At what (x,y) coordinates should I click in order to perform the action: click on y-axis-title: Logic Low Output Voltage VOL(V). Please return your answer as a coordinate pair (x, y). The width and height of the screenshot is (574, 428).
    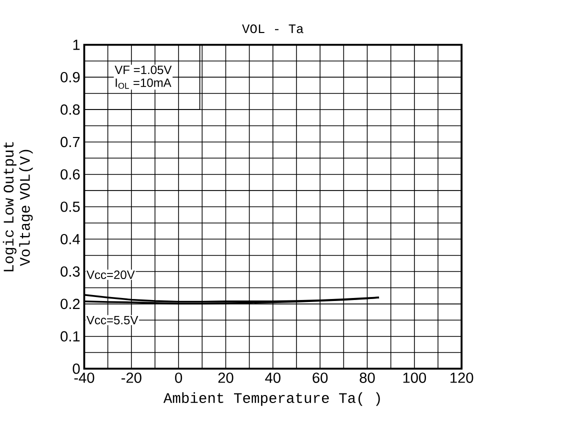
    Looking at the image, I should click on (17, 207).